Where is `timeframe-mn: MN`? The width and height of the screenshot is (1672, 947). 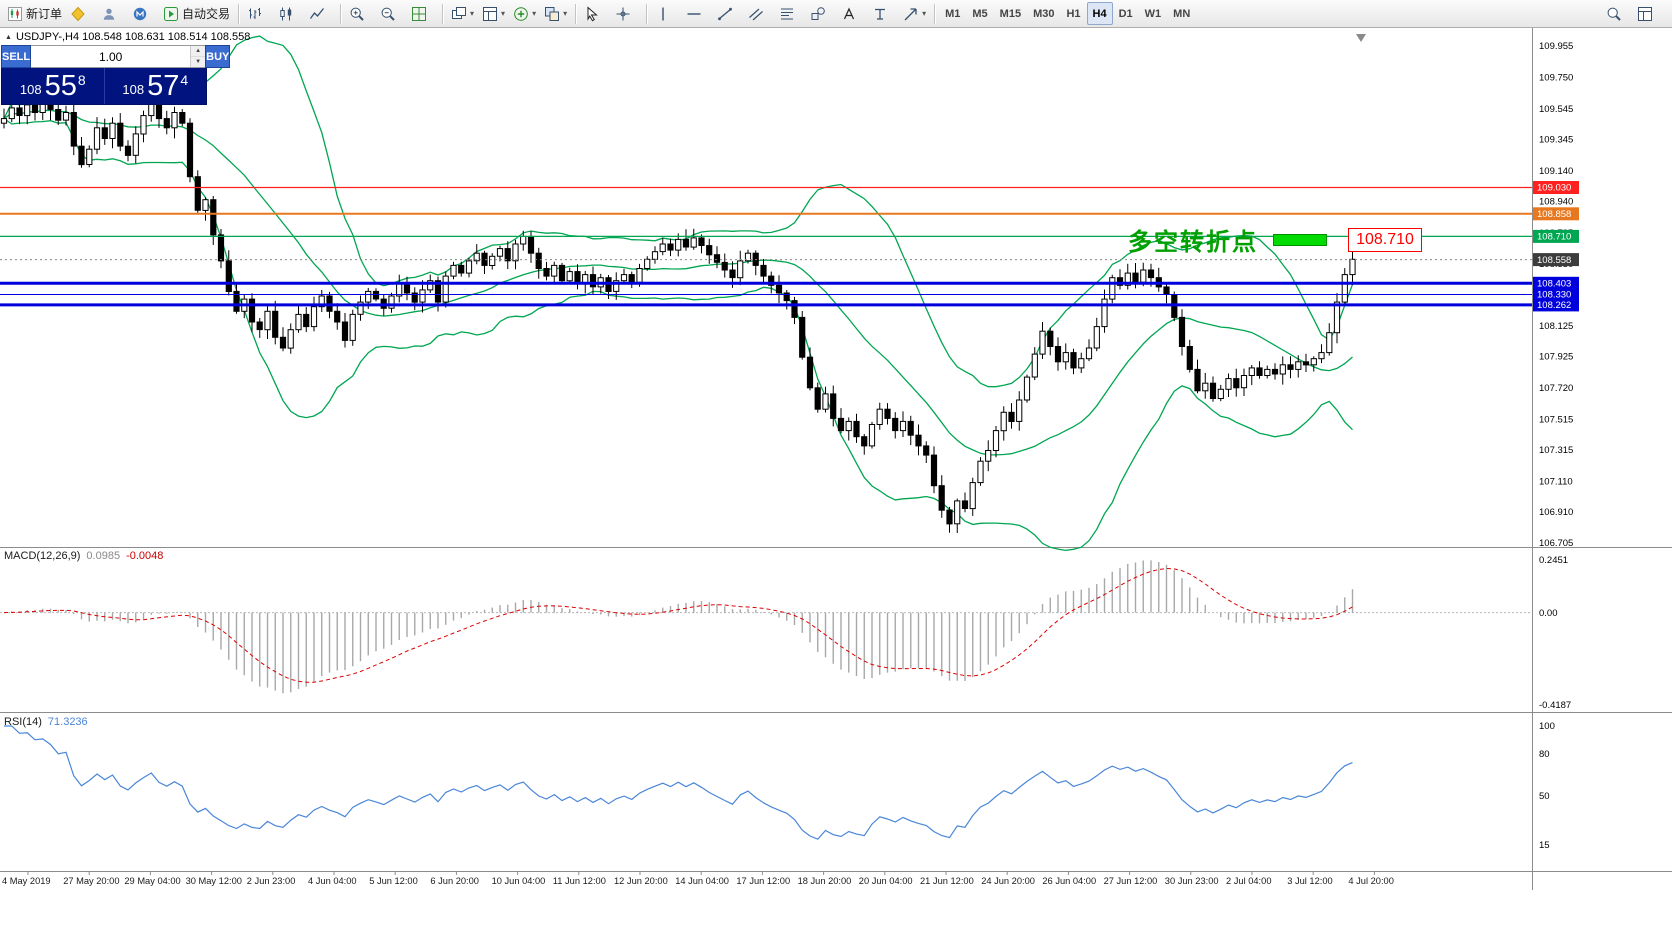
timeframe-mn: MN is located at coordinates (1182, 13).